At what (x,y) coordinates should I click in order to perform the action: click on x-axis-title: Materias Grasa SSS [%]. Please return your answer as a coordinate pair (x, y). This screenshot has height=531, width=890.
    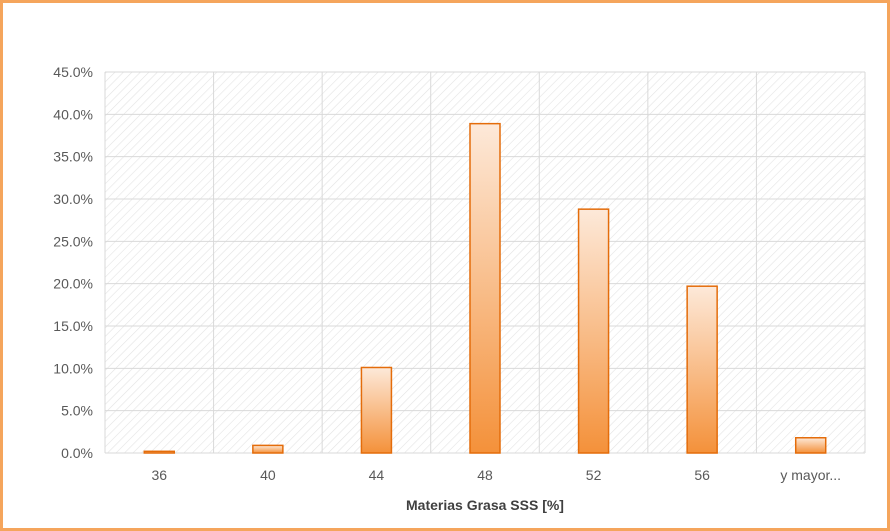
    Looking at the image, I should click on (485, 505).